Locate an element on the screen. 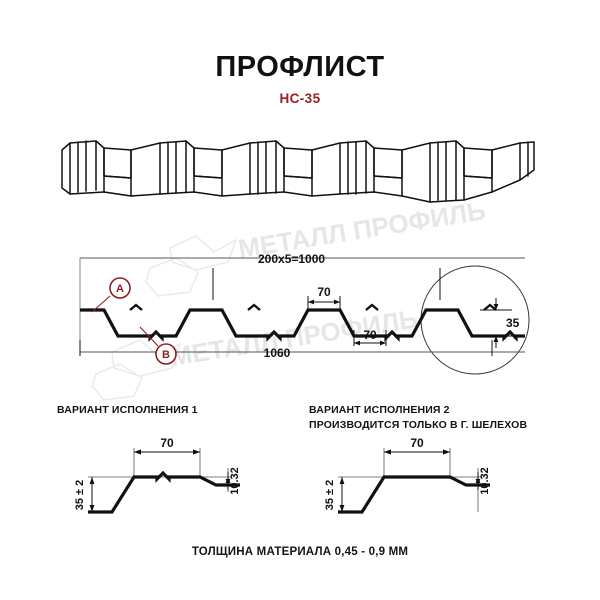 The width and height of the screenshot is (600, 600). marker-b-label: B is located at coordinates (166, 355).